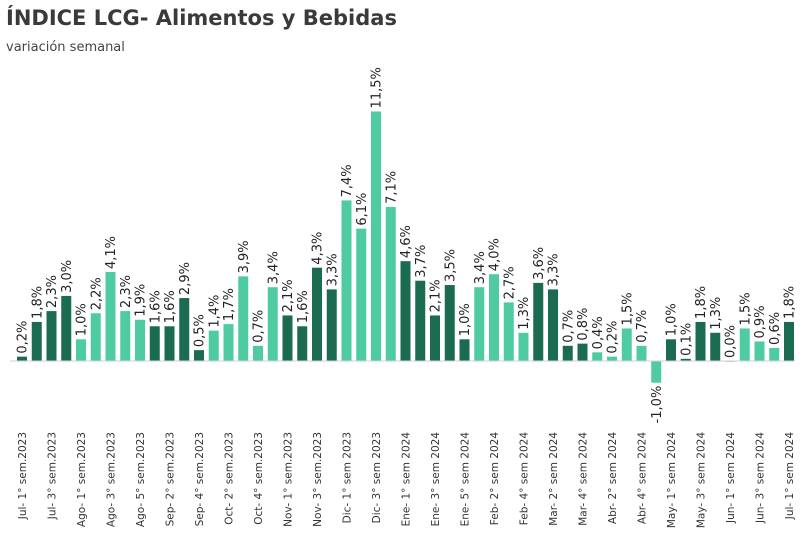 This screenshot has width=800, height=552. I want to click on data-label: 3,3%, so click(332, 269).